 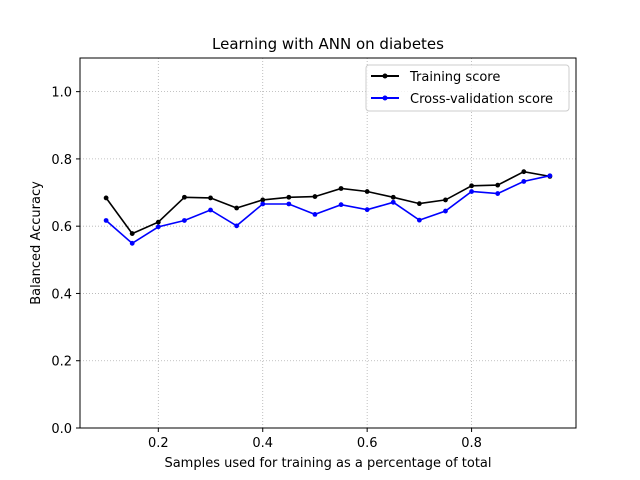 I want to click on series-training, so click(x=328, y=202).